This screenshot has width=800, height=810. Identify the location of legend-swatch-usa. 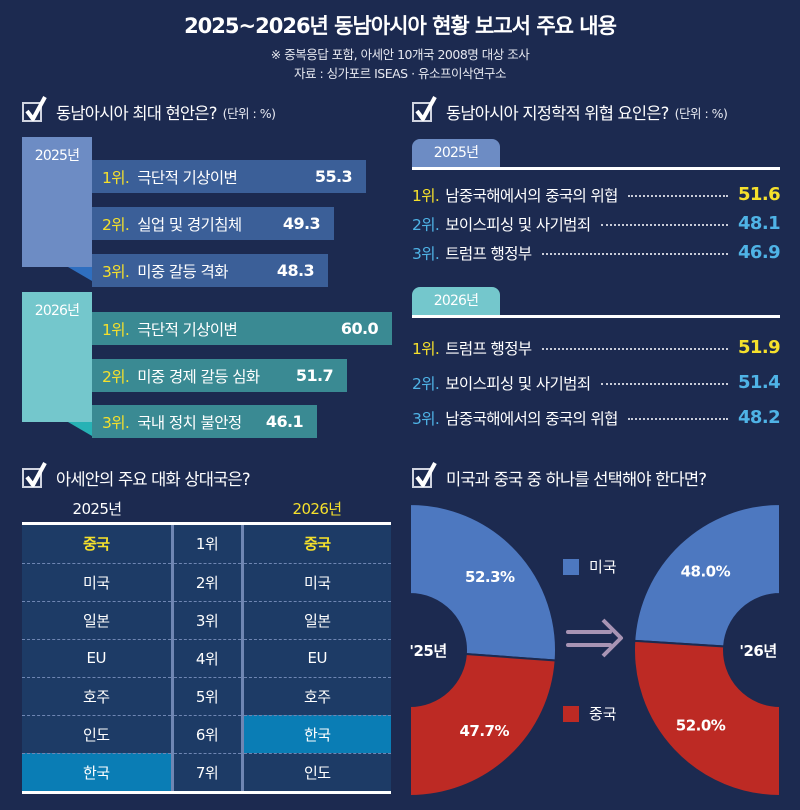
(571, 566).